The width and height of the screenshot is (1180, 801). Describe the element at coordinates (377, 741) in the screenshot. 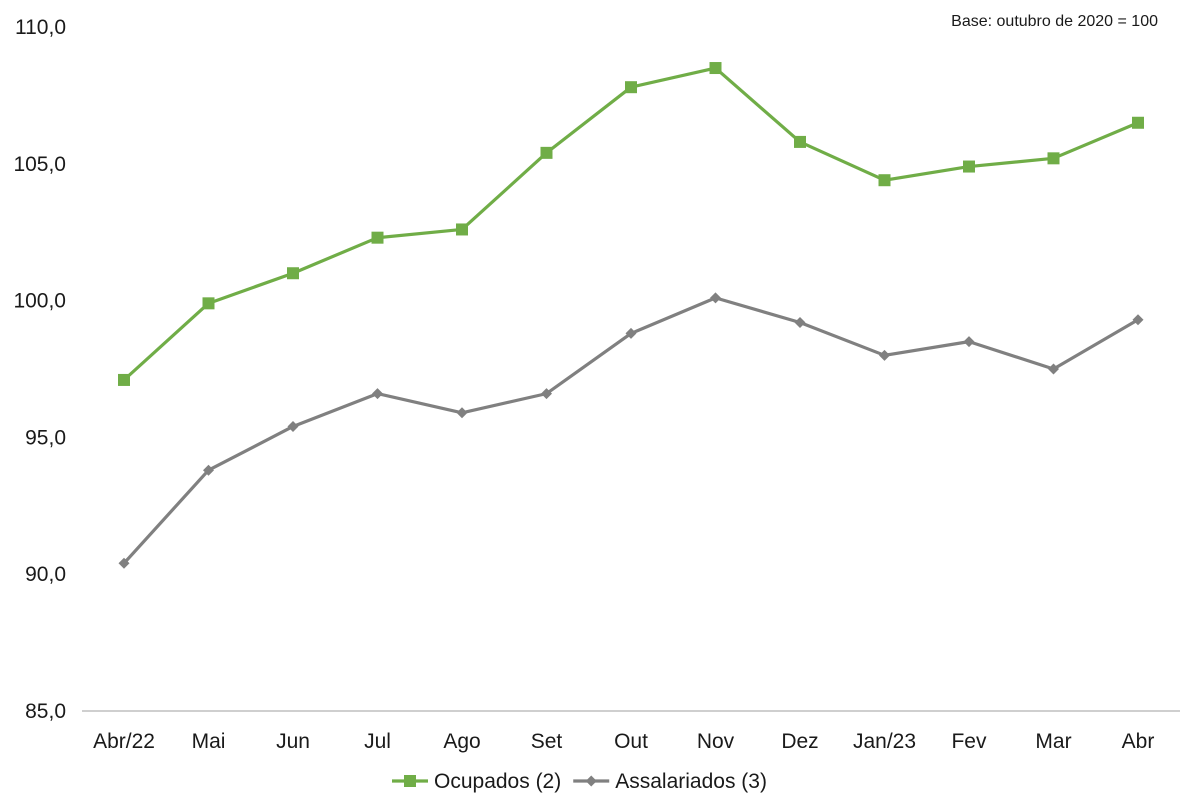

I see `x-tick-label: Jul` at that location.